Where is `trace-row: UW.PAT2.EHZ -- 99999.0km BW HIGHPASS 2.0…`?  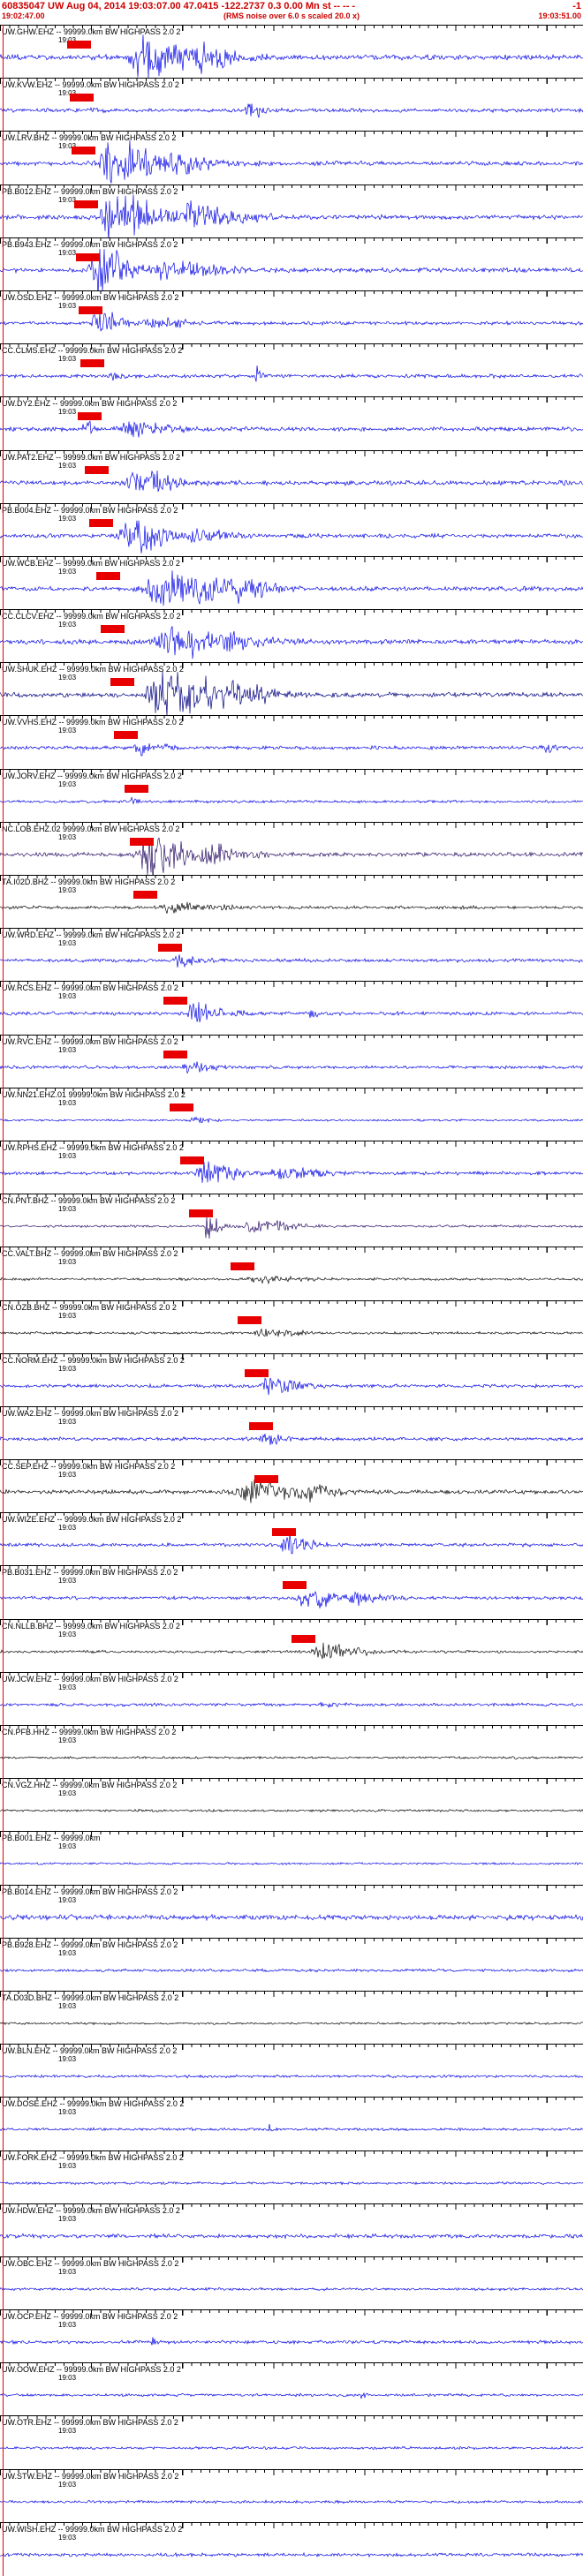 trace-row: UW.PAT2.EHZ -- 99999.0km BW HIGHPASS 2.0… is located at coordinates (291, 476).